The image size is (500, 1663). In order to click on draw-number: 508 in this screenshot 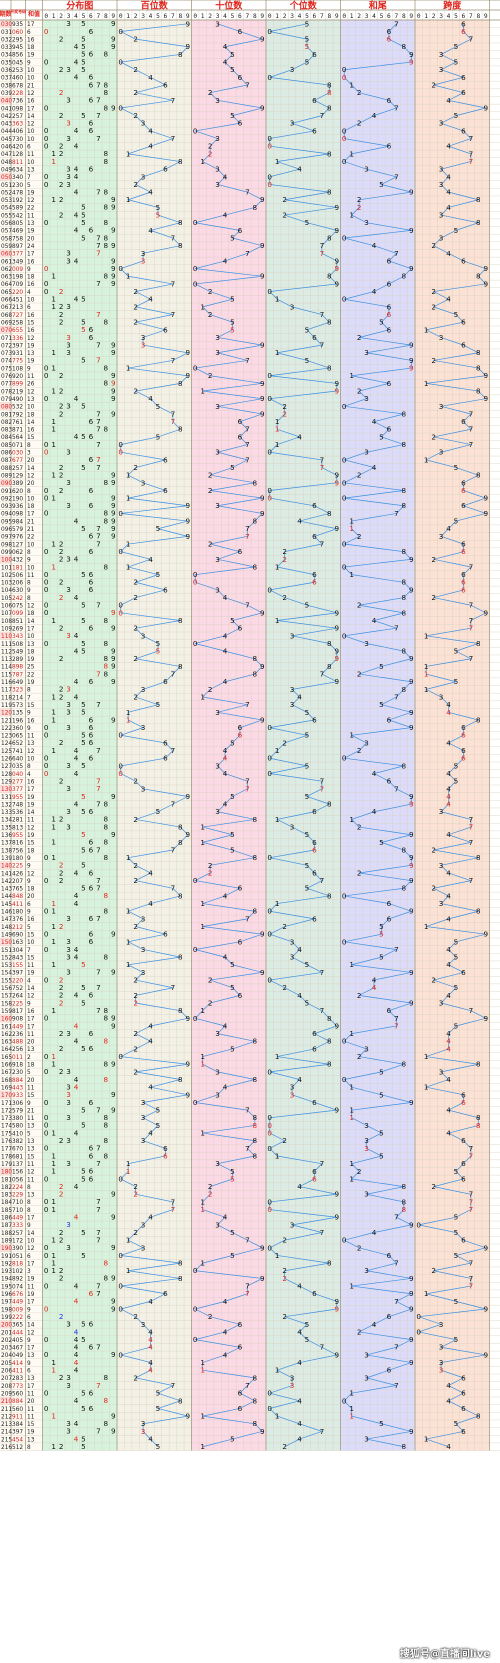, I will do `click(17, 645)`.